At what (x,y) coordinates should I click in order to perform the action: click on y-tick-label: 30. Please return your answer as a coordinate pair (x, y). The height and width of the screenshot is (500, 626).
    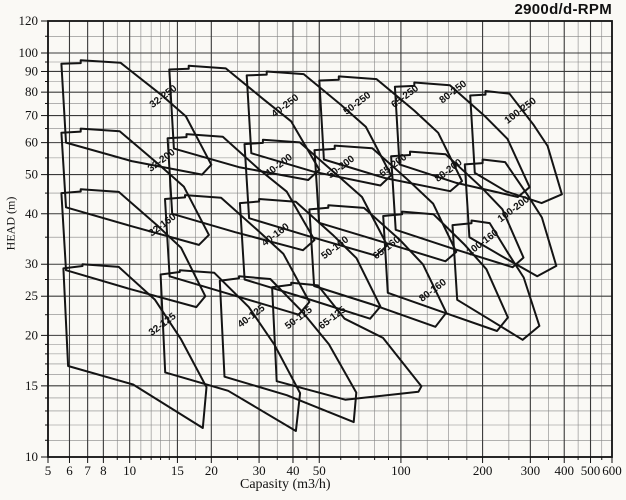
    Looking at the image, I should click on (31, 263).